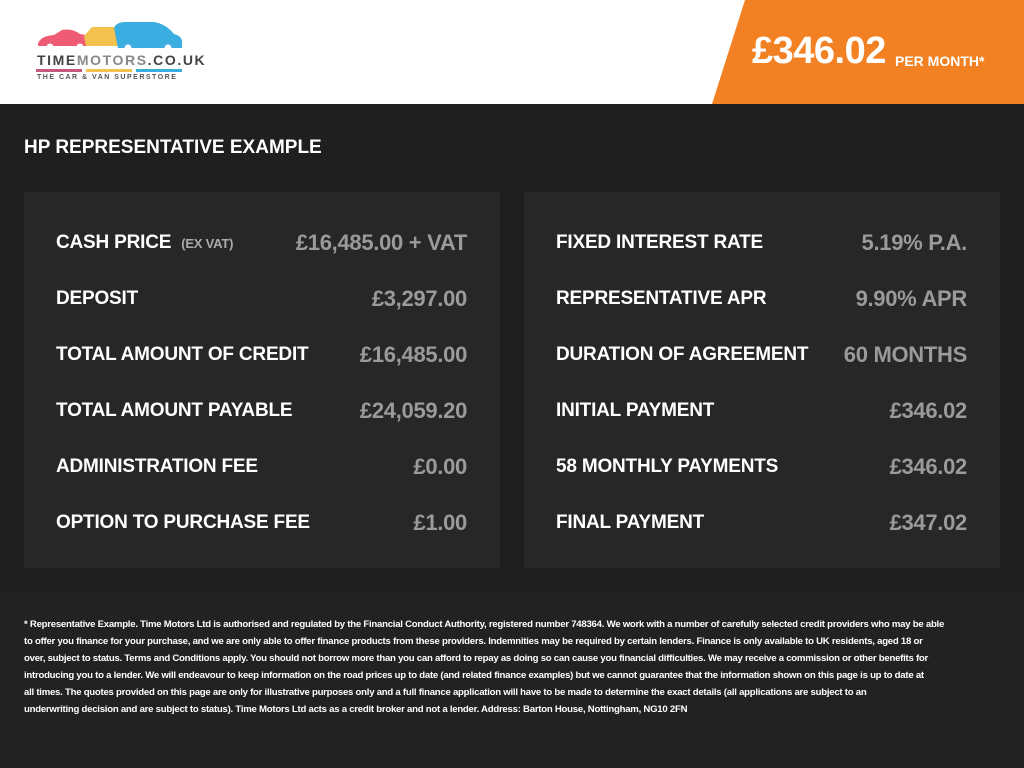  I want to click on row-value: £24,059.20, so click(413, 410).